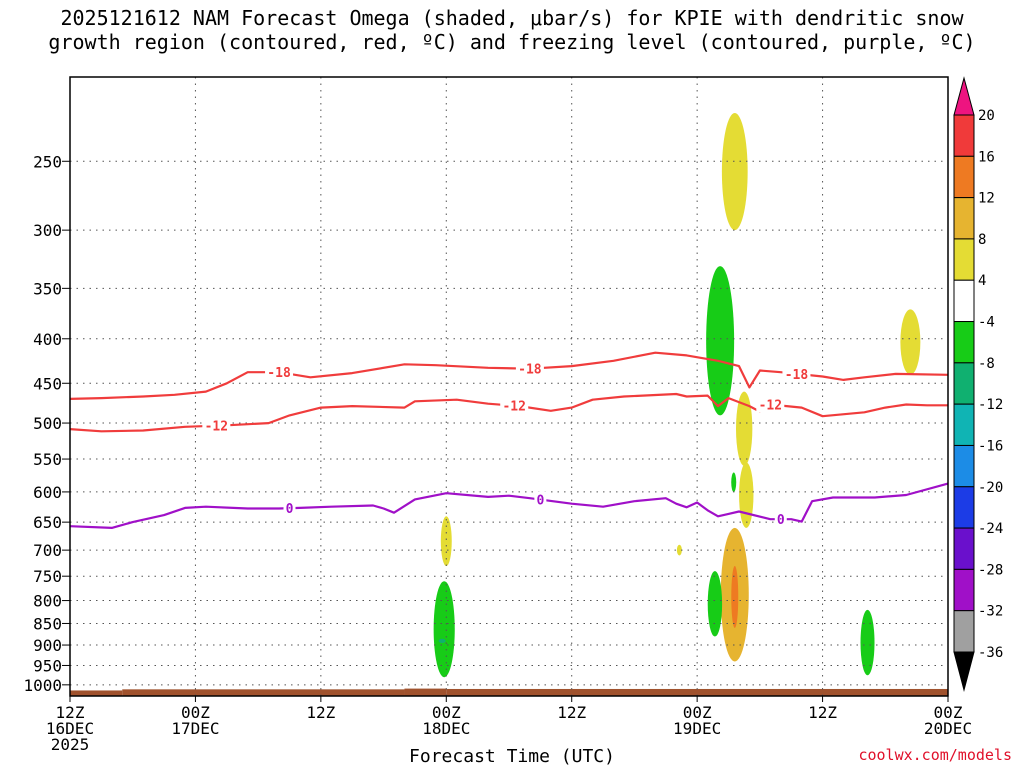 The height and width of the screenshot is (768, 1024). Describe the element at coordinates (990, 570) in the screenshot. I see `colorbar-label-11: -28` at that location.